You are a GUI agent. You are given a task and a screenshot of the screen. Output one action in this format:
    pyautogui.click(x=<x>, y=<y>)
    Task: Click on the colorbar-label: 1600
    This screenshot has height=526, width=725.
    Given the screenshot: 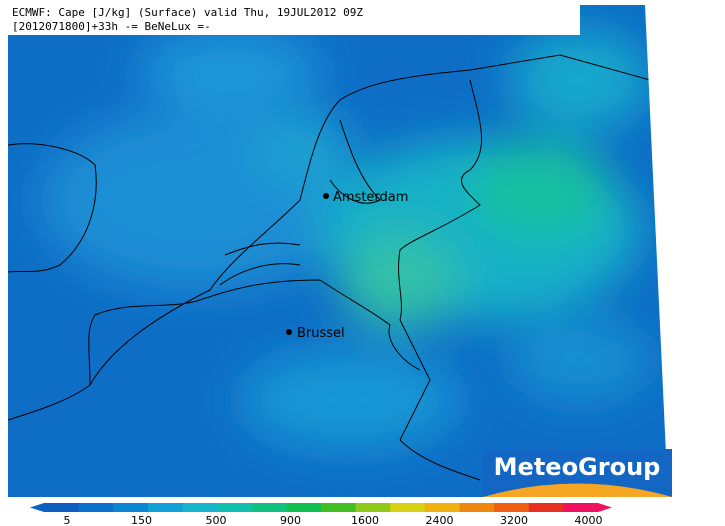 What is the action you would take?
    pyautogui.click(x=365, y=520)
    